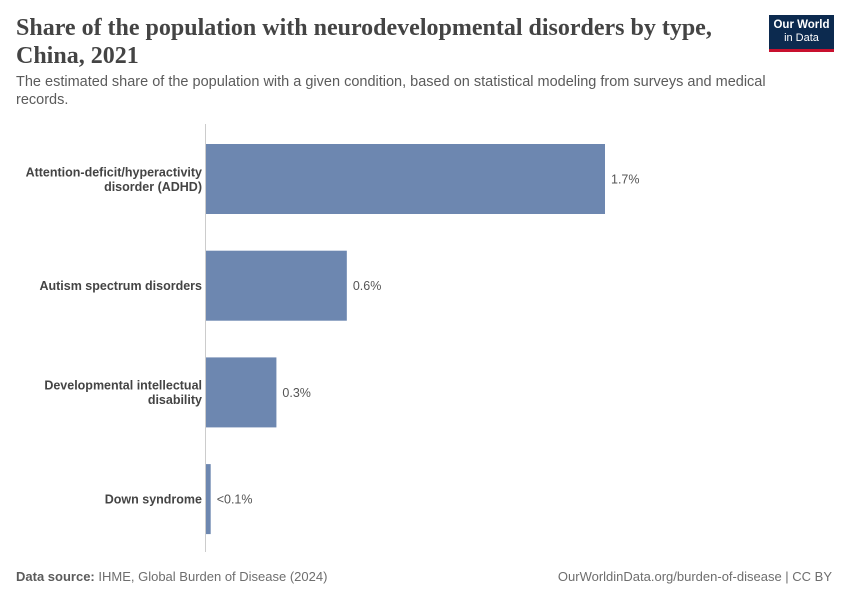 The width and height of the screenshot is (850, 600). What do you see at coordinates (120, 286) in the screenshot?
I see `category-label: Autism spectrum disorders` at bounding box center [120, 286].